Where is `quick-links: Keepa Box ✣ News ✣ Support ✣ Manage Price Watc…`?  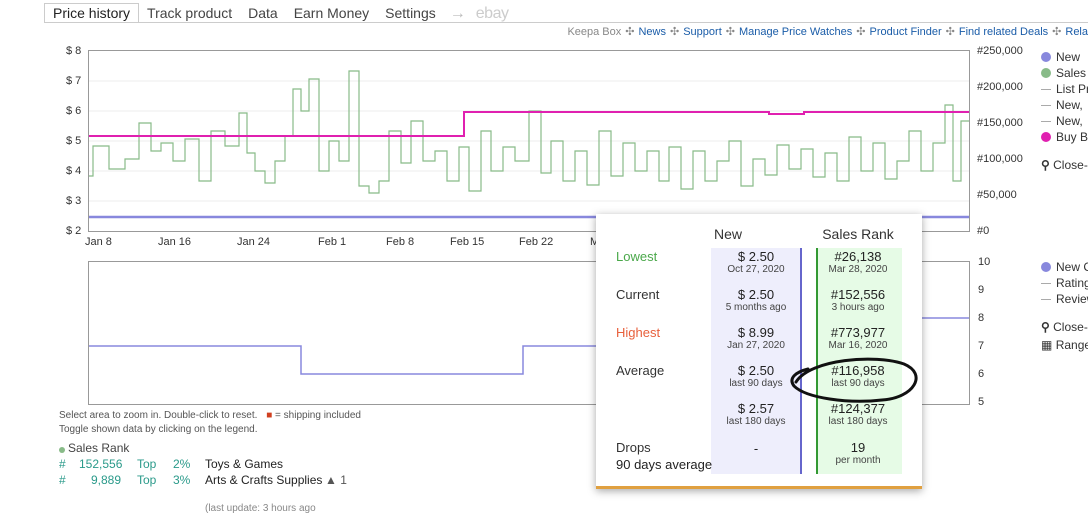
quick-links: Keepa Box ✣ News ✣ Support ✣ Manage Price Watc… is located at coordinates (827, 31).